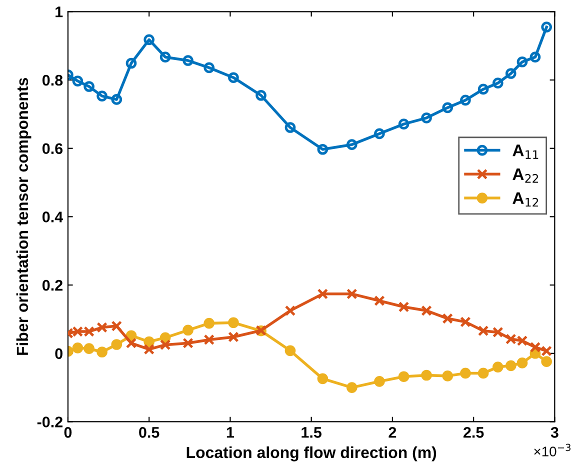 The height and width of the screenshot is (466, 576). Describe the element at coordinates (52, 285) in the screenshot. I see `y-tick-label: 0.2` at that location.